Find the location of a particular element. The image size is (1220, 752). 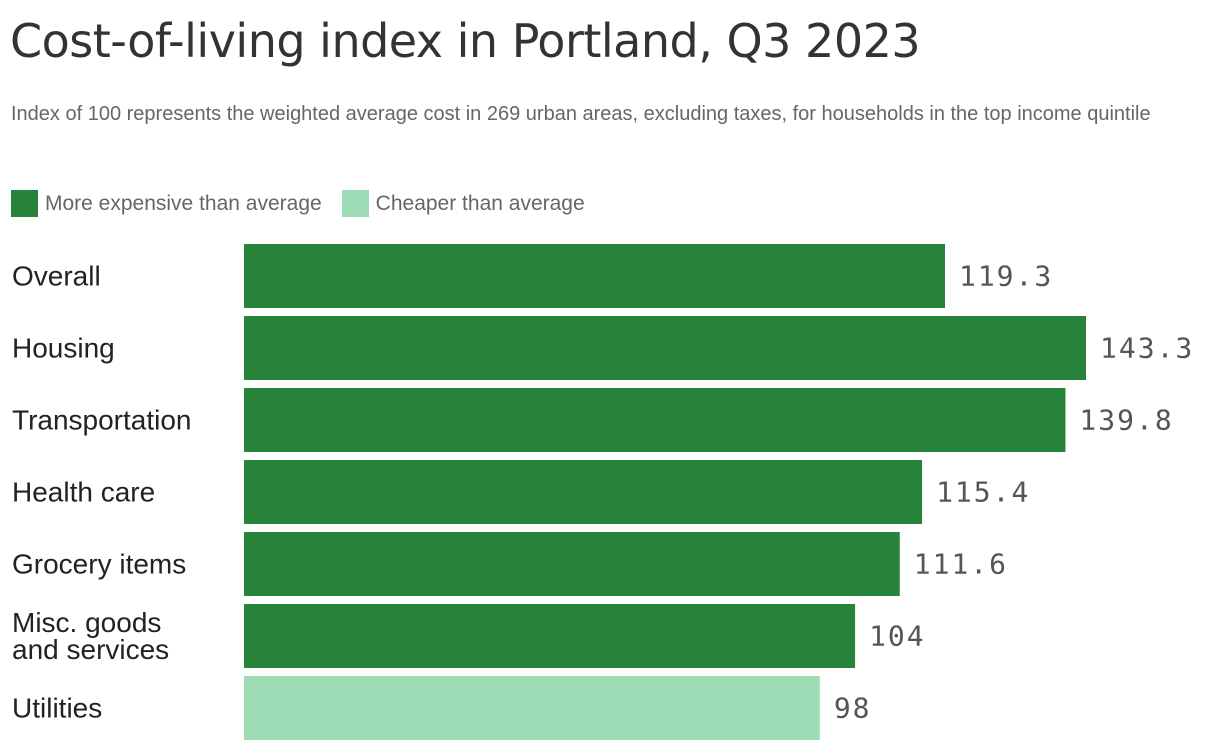

legend-item-expensive: More expensive than average is located at coordinates (166, 203).